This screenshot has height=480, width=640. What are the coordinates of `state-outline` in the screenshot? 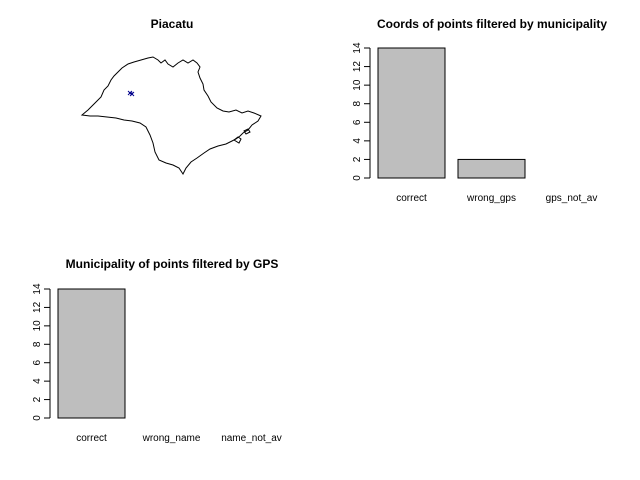 It's located at (171, 115).